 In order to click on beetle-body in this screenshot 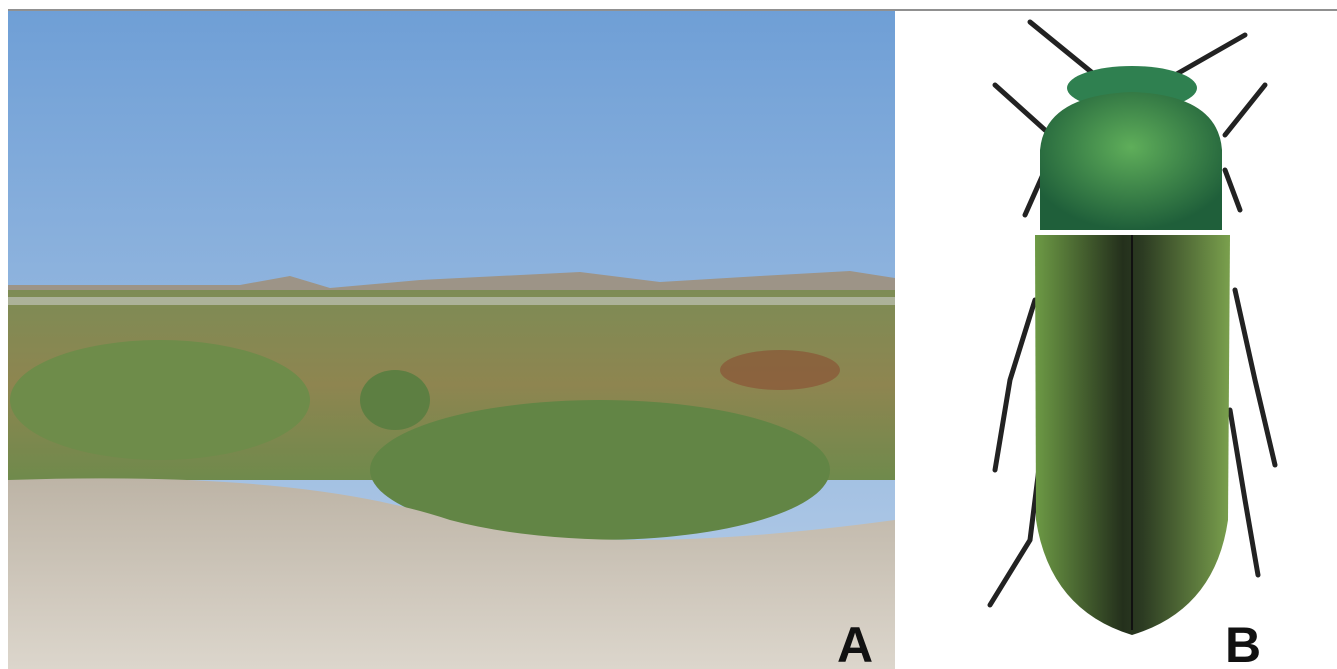, I will do `click(1132, 350)`.